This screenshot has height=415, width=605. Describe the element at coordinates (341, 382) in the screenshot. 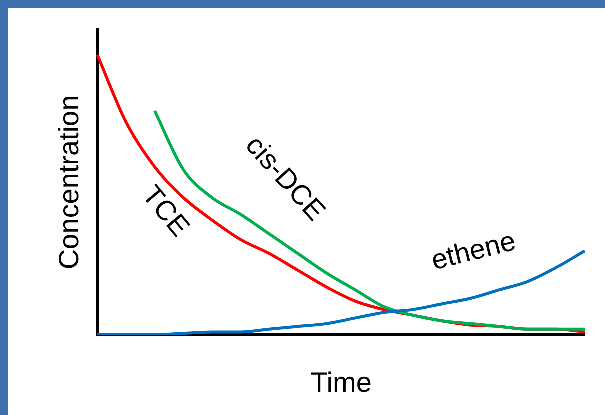

I see `x-axis-title: Time` at that location.